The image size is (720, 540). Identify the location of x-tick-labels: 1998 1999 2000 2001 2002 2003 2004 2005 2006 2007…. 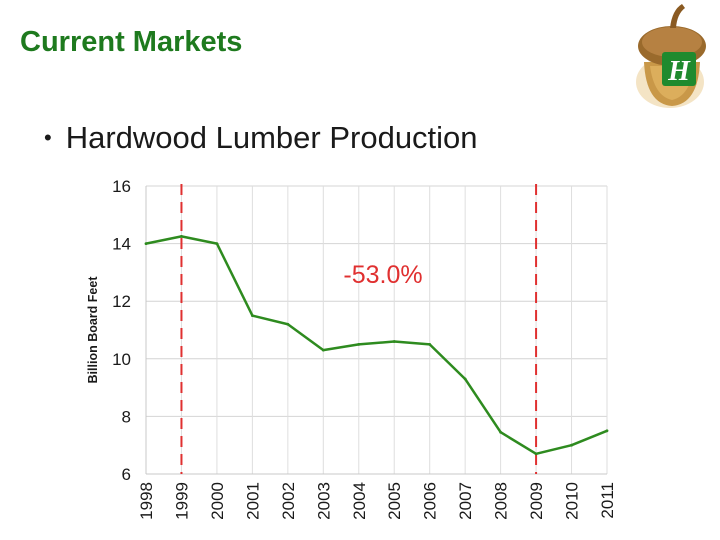
(377, 501).